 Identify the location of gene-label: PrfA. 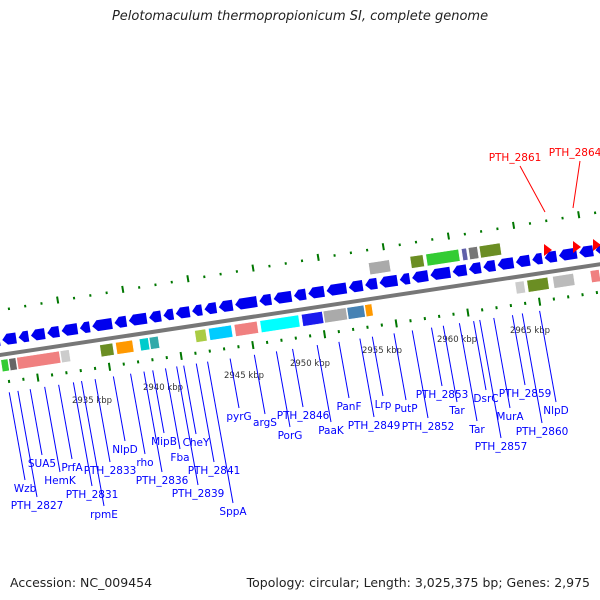
(72, 468).